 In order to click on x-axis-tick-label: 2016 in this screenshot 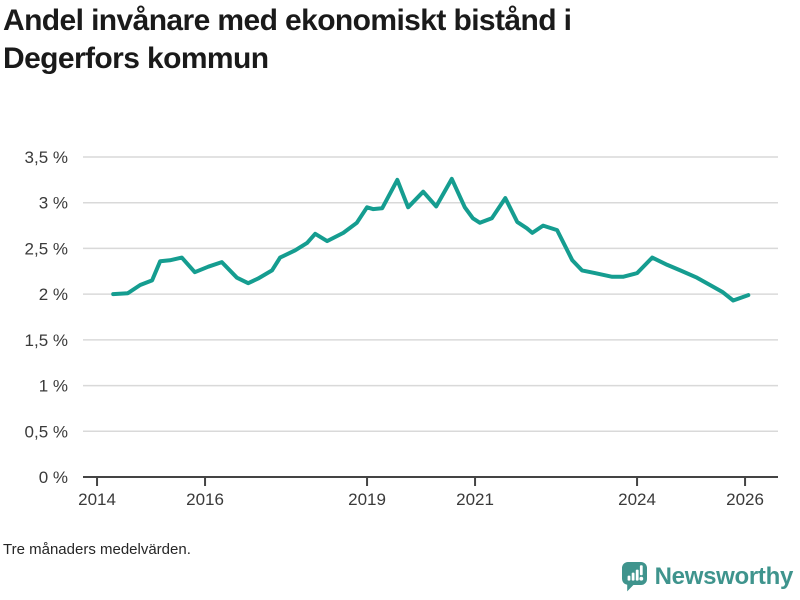, I will do `click(205, 499)`.